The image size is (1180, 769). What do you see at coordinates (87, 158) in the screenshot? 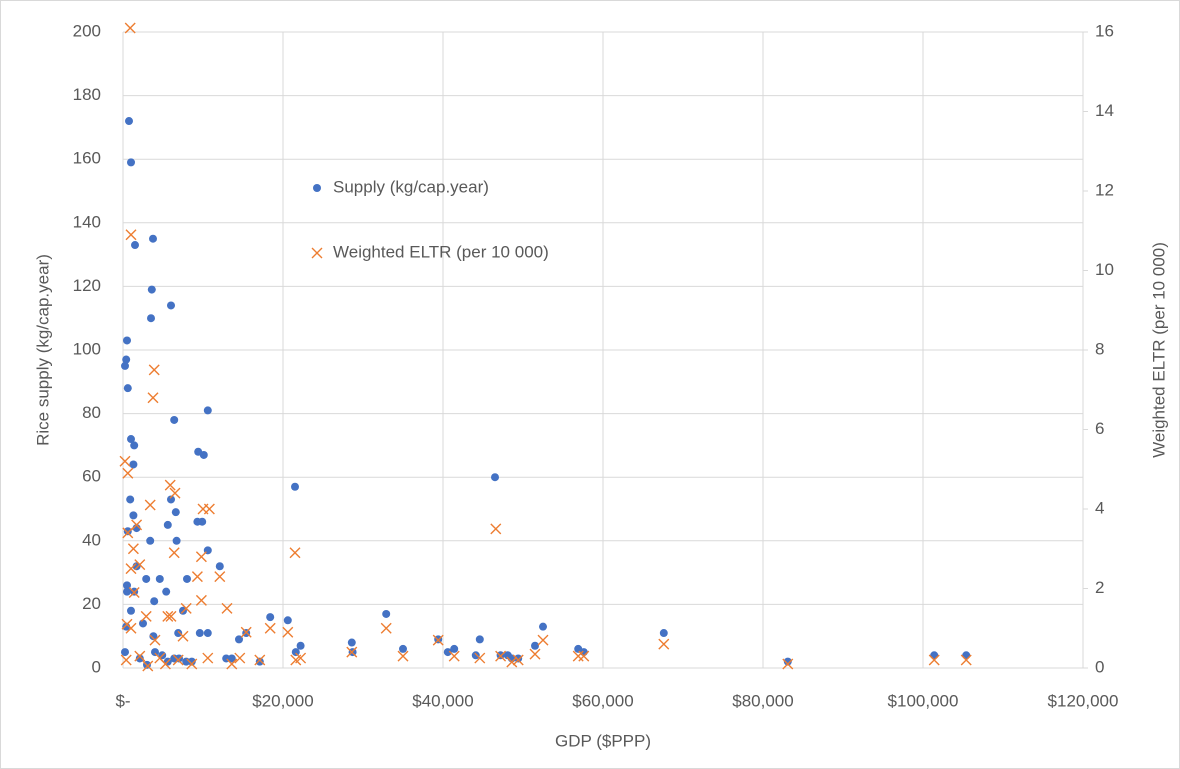
I see `y-tick-label: 160` at bounding box center [87, 158].